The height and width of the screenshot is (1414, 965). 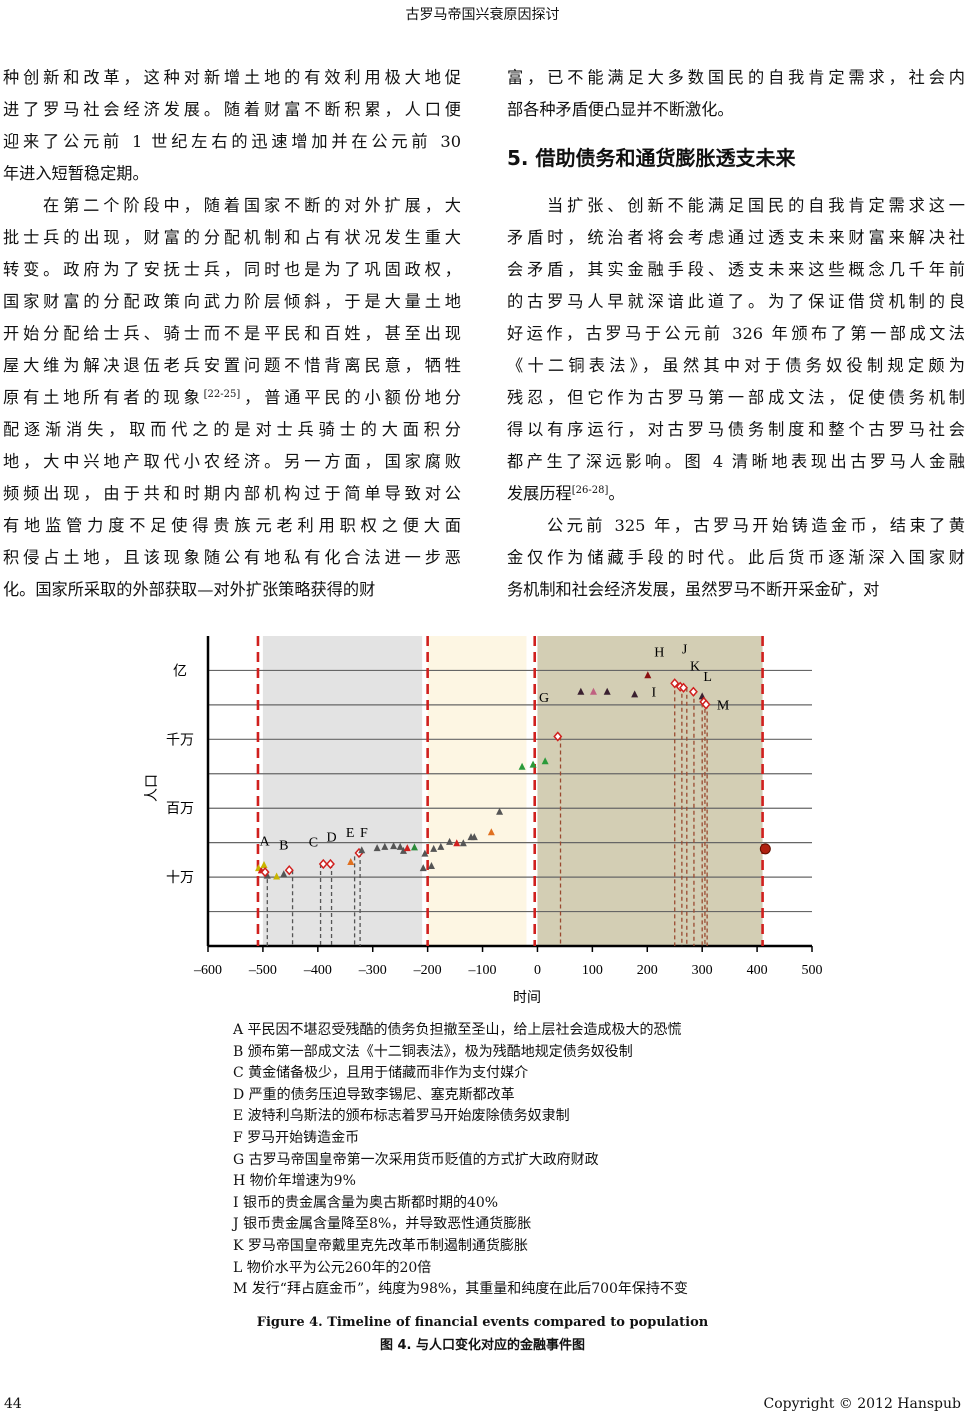 What do you see at coordinates (707, 677) in the screenshot?
I see `event-label: L` at bounding box center [707, 677].